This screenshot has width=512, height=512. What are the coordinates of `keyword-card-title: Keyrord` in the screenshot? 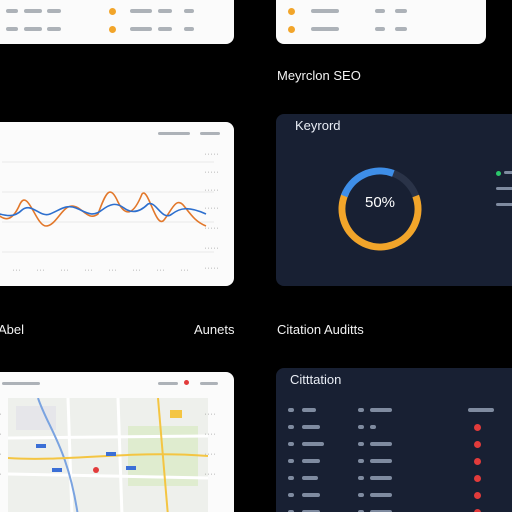 It's located at (318, 125).